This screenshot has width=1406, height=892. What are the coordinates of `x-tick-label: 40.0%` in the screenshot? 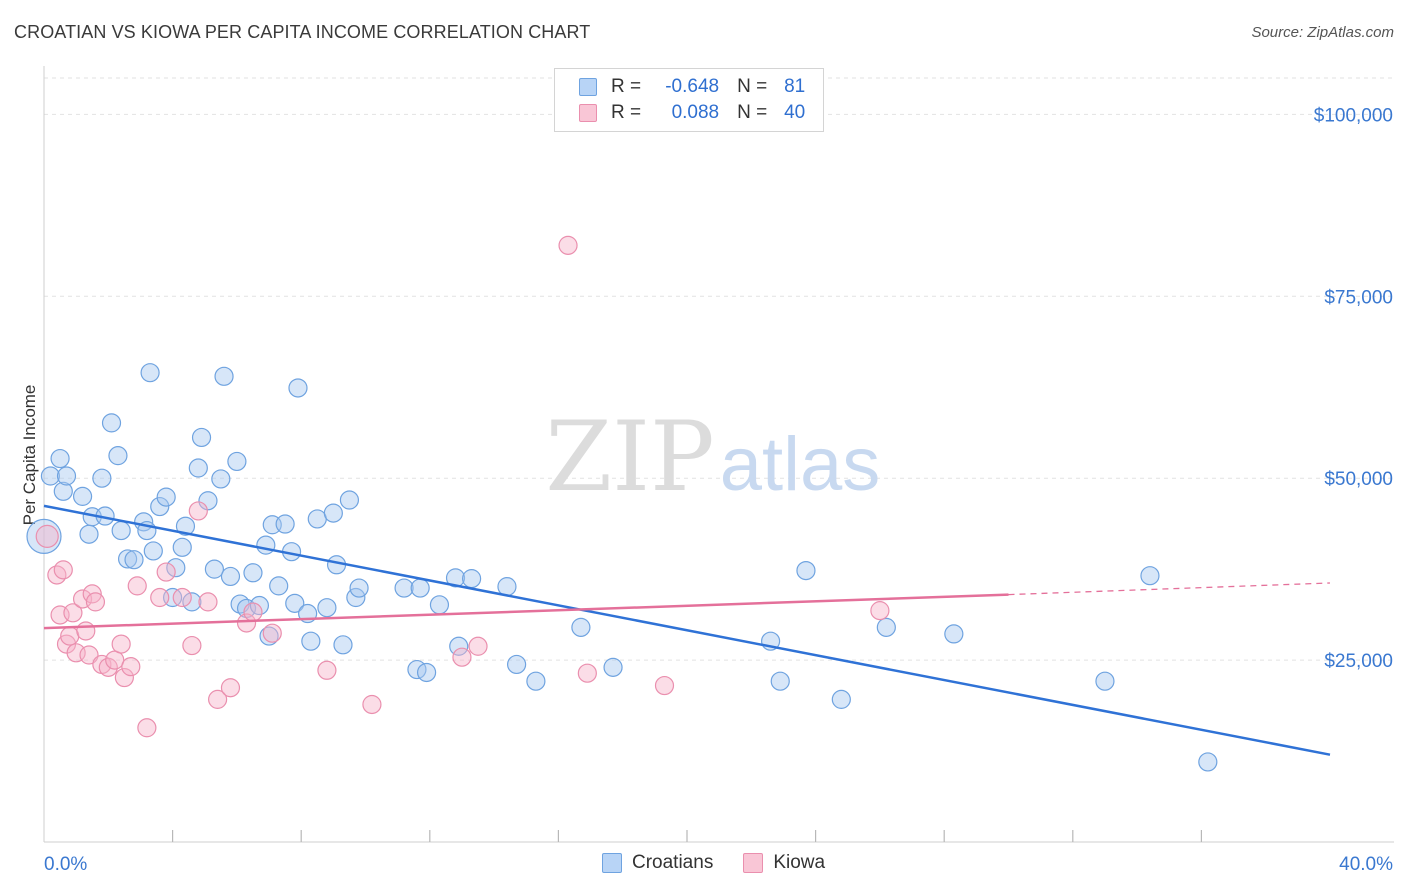 It's located at (1366, 864).